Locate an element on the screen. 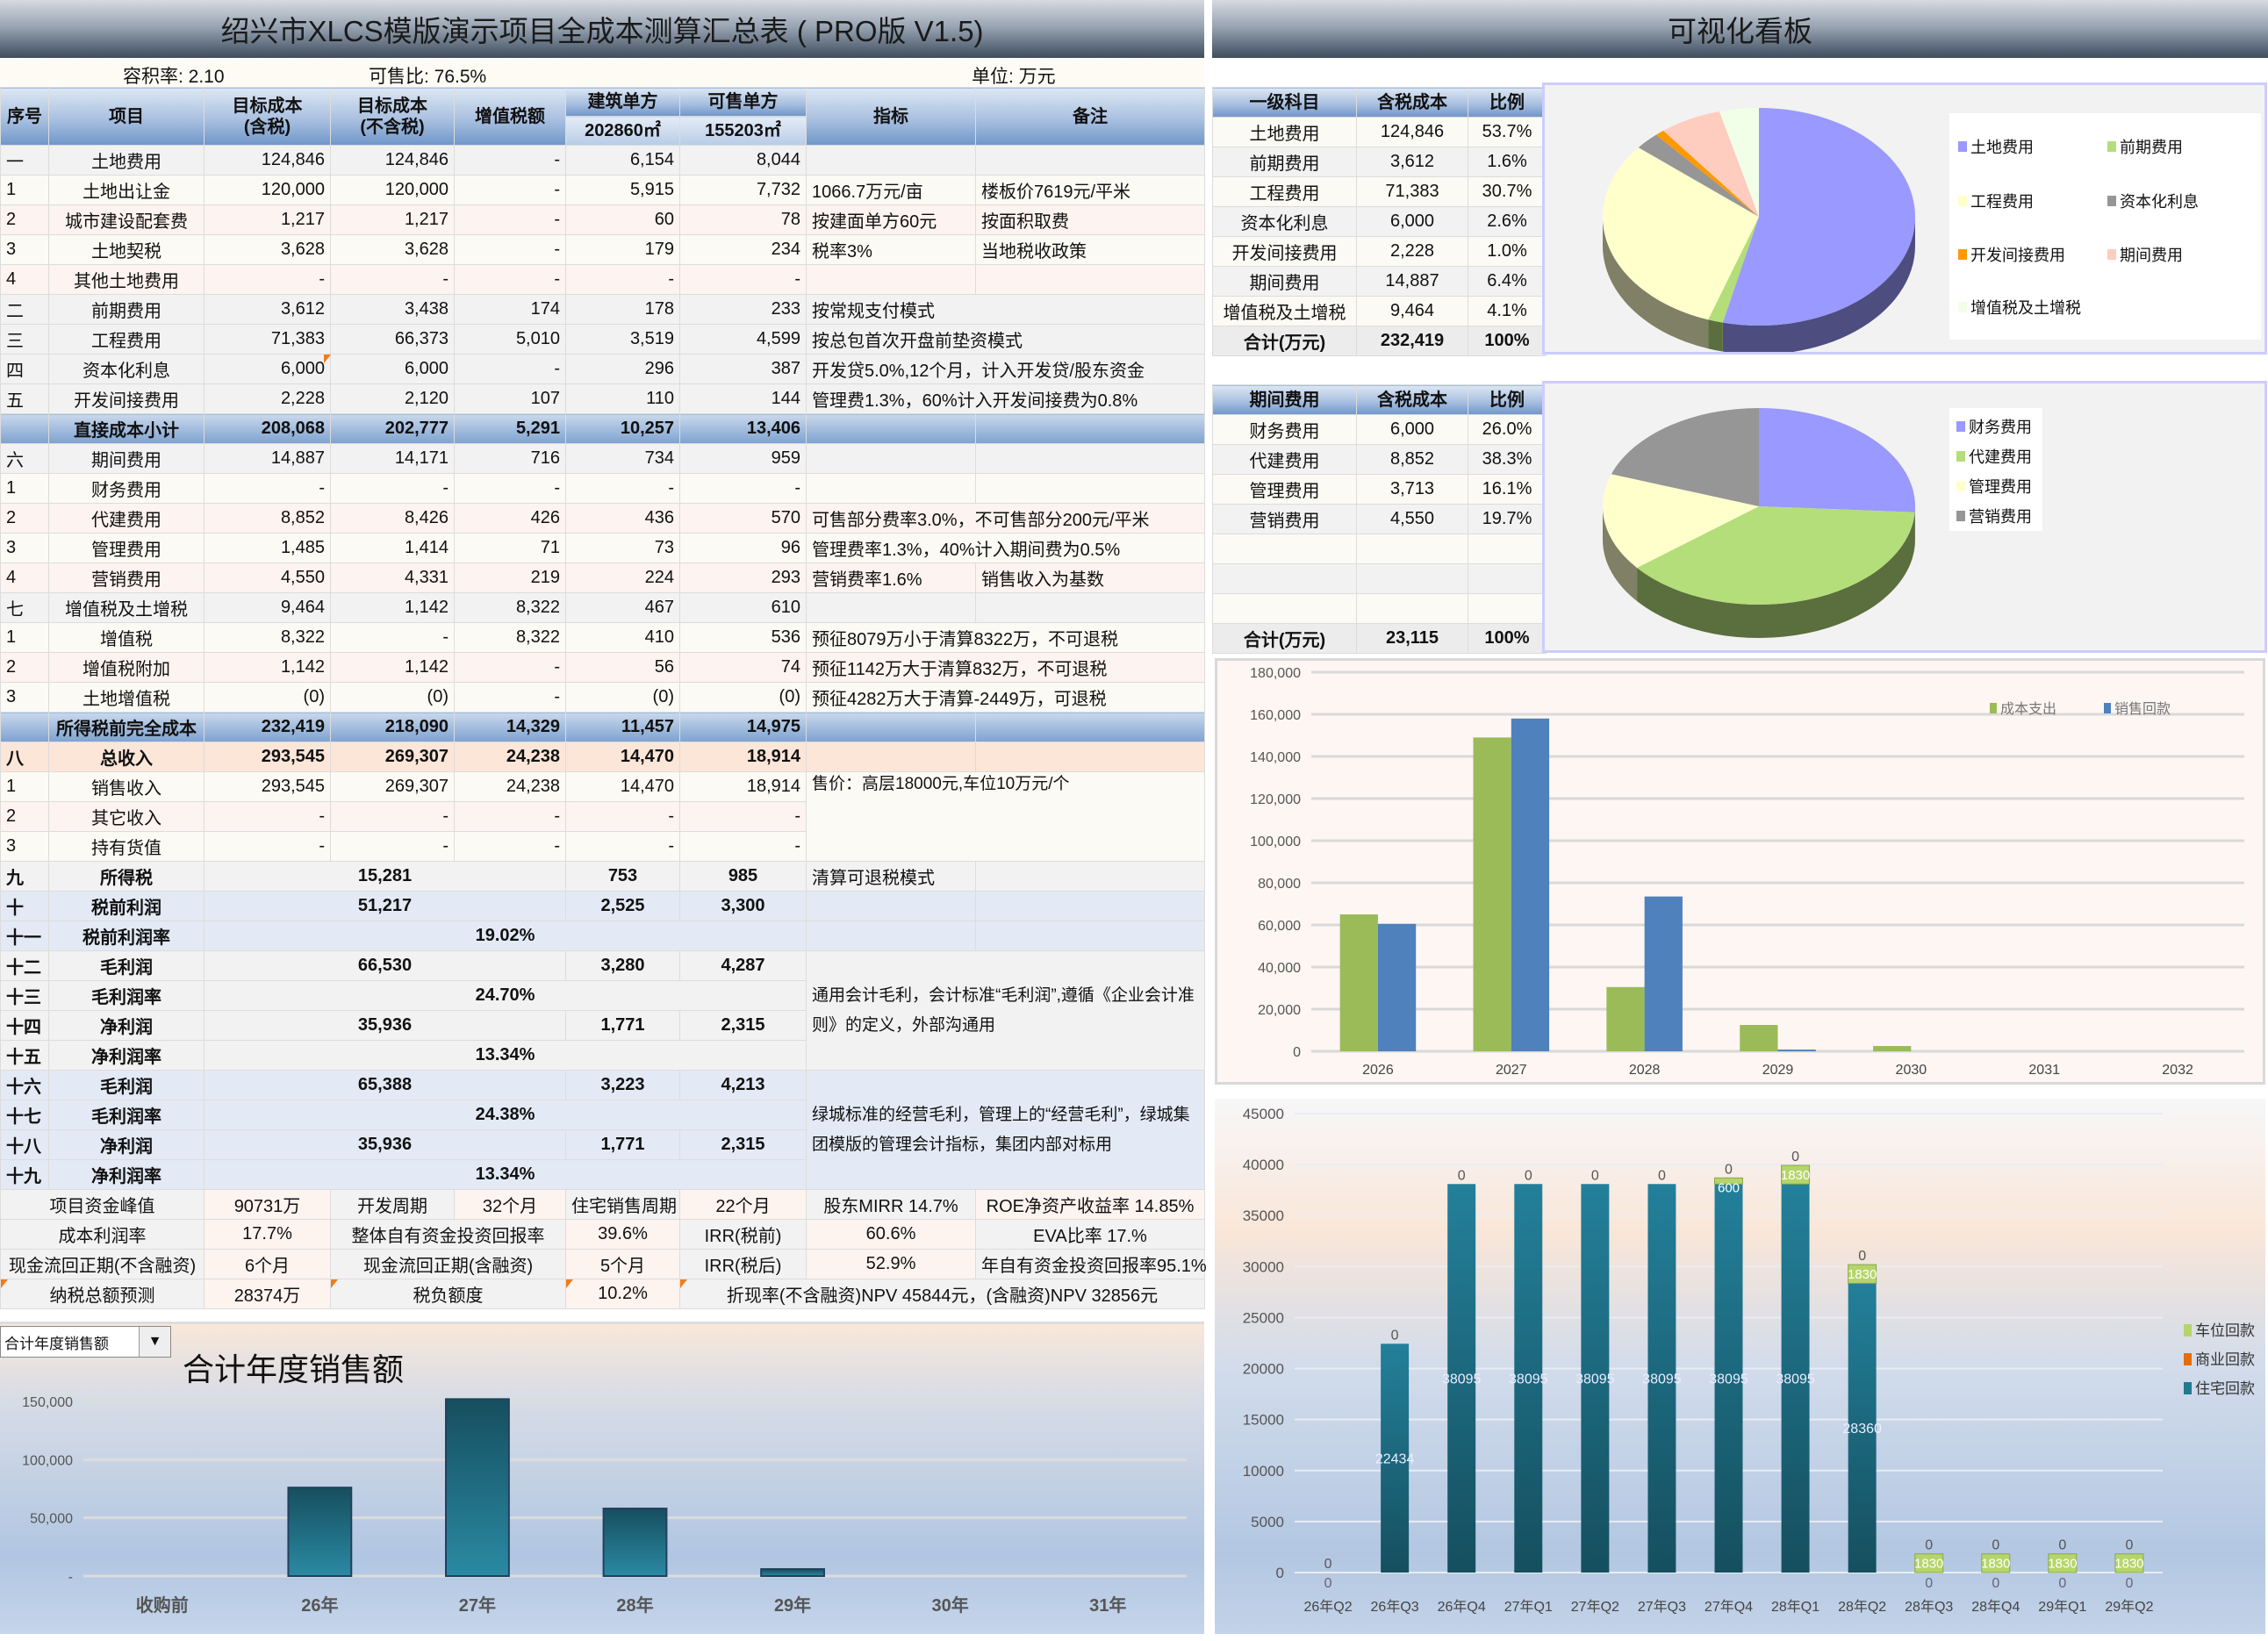 The width and height of the screenshot is (2268, 1641). legend-label: 开发间接费用 is located at coordinates (2017, 254).